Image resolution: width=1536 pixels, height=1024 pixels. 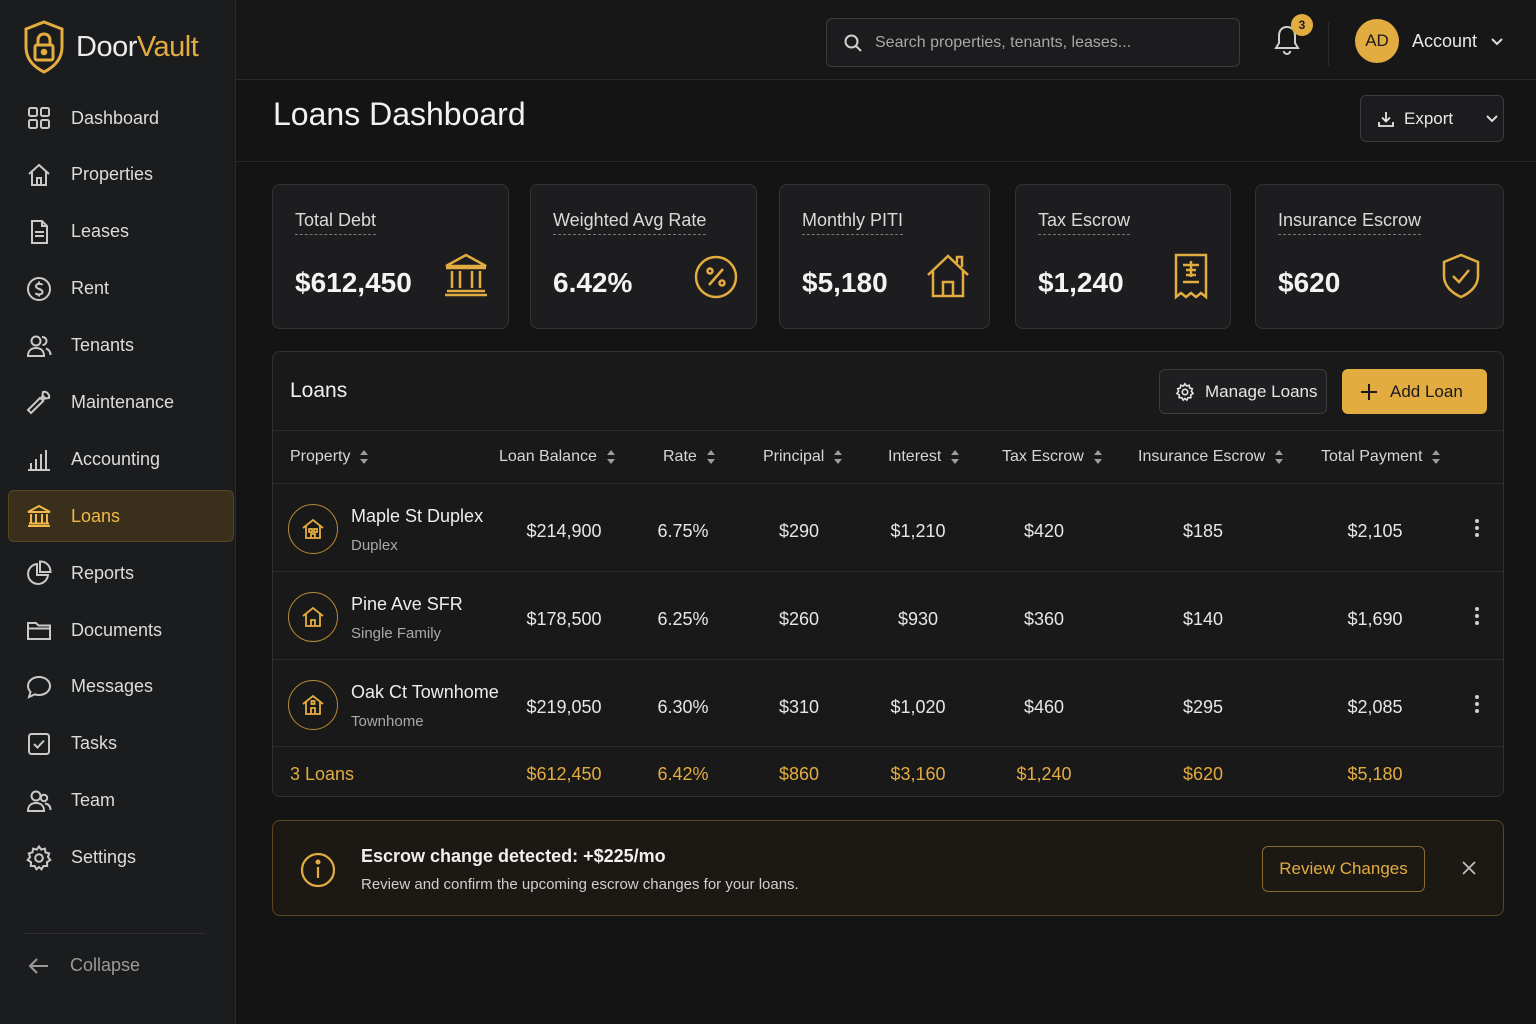 What do you see at coordinates (1381, 457) in the screenshot?
I see `column-header-total-payment: Total Payment` at bounding box center [1381, 457].